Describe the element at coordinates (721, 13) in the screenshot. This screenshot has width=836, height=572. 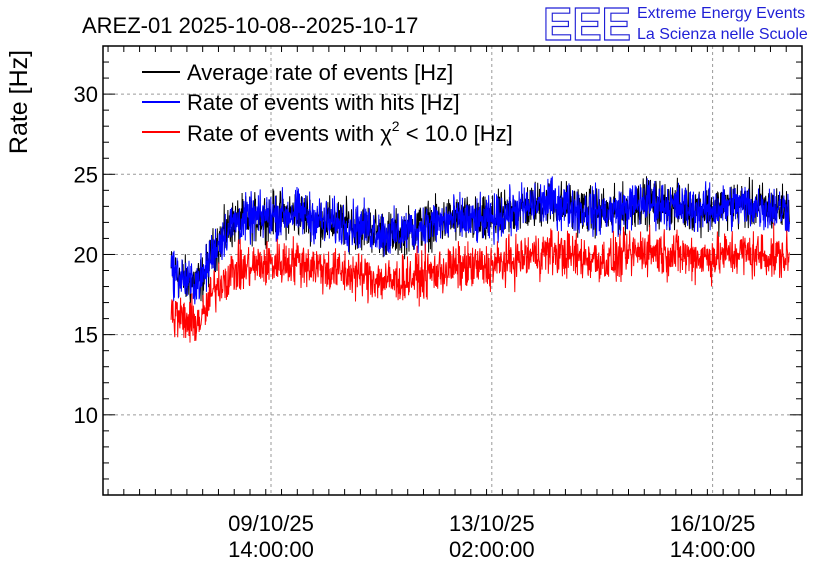
I see `logo-line-1: Extreme Energy Events` at that location.